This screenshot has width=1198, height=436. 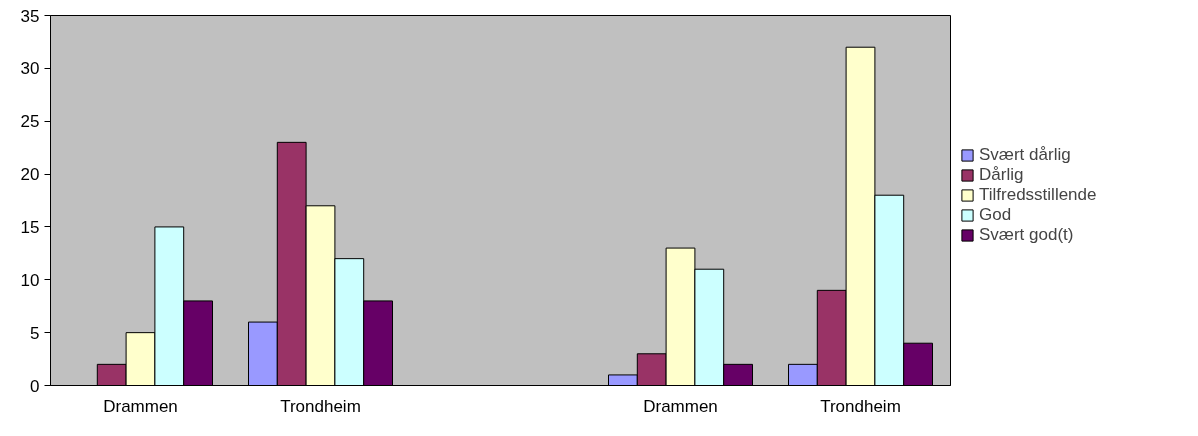 I want to click on legend-label: Tilfredsstillende, so click(x=1038, y=195).